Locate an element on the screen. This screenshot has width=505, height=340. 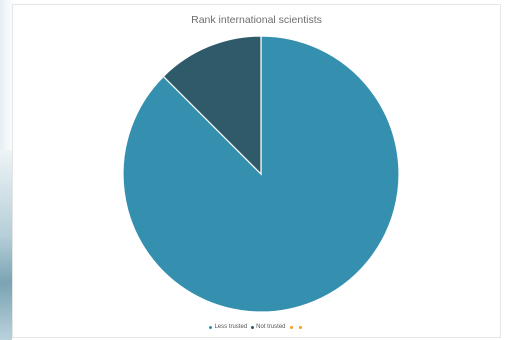
legend-label: Not trusted is located at coordinates (271, 327).